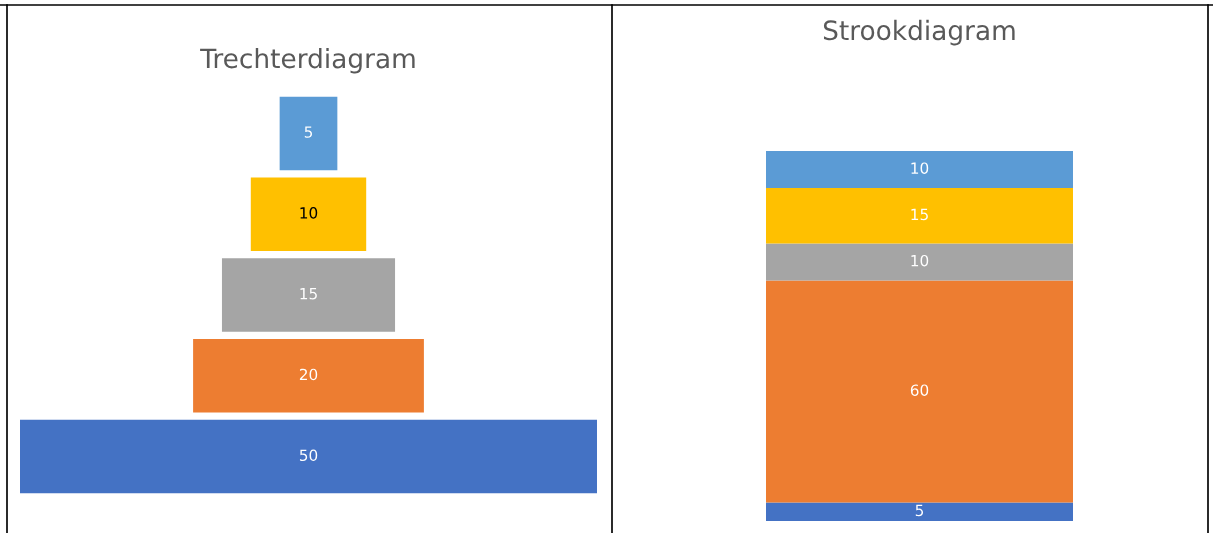 Image resolution: width=1213 pixels, height=533 pixels. What do you see at coordinates (308, 374) in the screenshot?
I see `data-label: 20` at bounding box center [308, 374].